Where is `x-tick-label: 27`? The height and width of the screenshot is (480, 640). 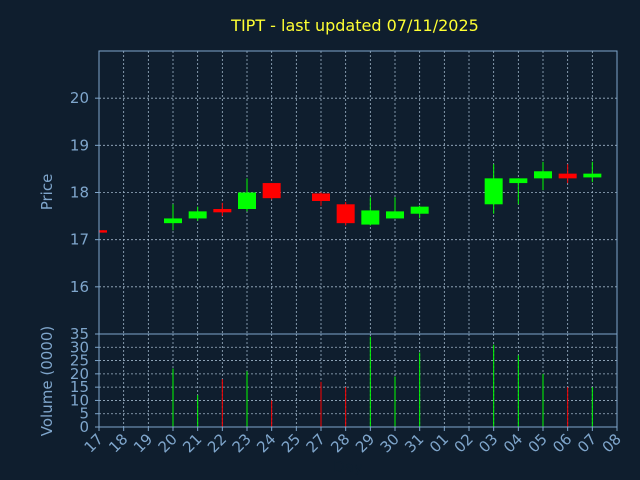
x-tick-label: 27 is located at coordinates (316, 443).